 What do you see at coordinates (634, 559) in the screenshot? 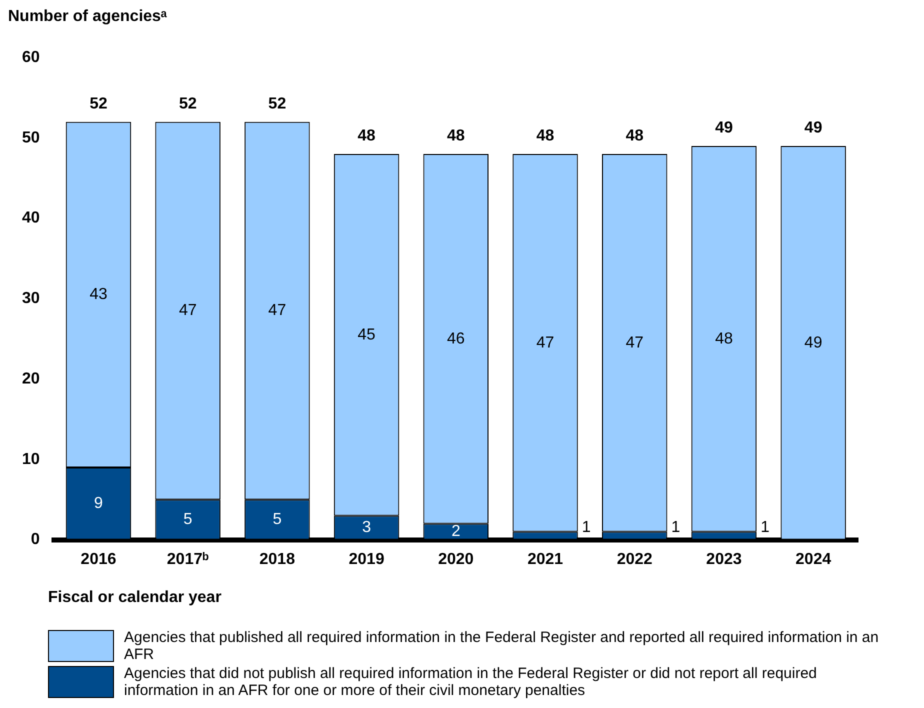
I see `x-tick-label: 2022` at bounding box center [634, 559].